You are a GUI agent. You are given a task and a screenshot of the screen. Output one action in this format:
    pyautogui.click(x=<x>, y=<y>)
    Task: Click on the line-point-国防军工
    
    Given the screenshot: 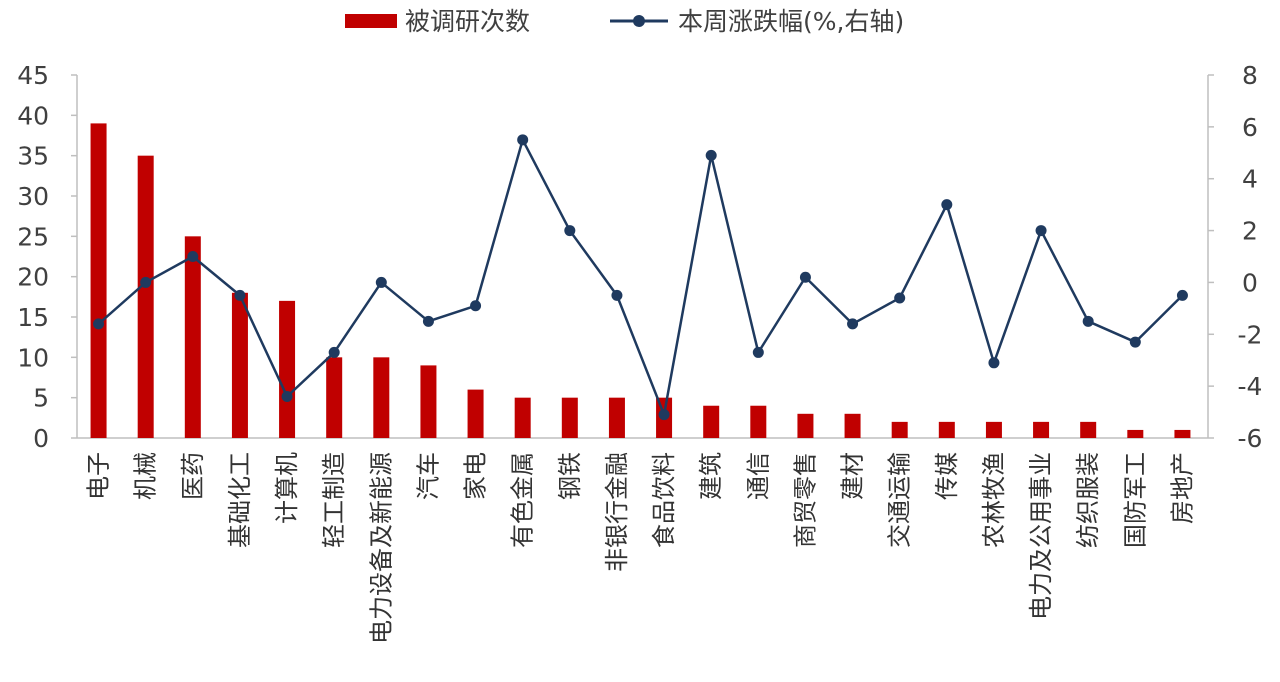 What is the action you would take?
    pyautogui.click(x=1135, y=342)
    